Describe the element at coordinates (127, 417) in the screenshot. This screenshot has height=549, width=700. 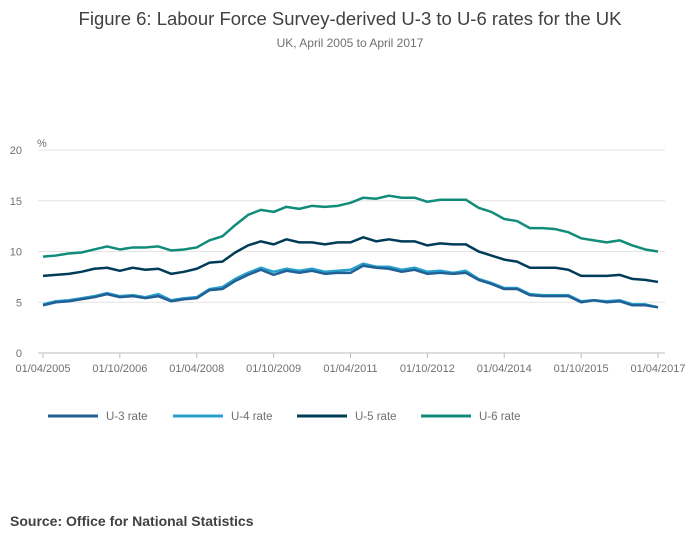
I see `legend-label: U-3 rate` at that location.